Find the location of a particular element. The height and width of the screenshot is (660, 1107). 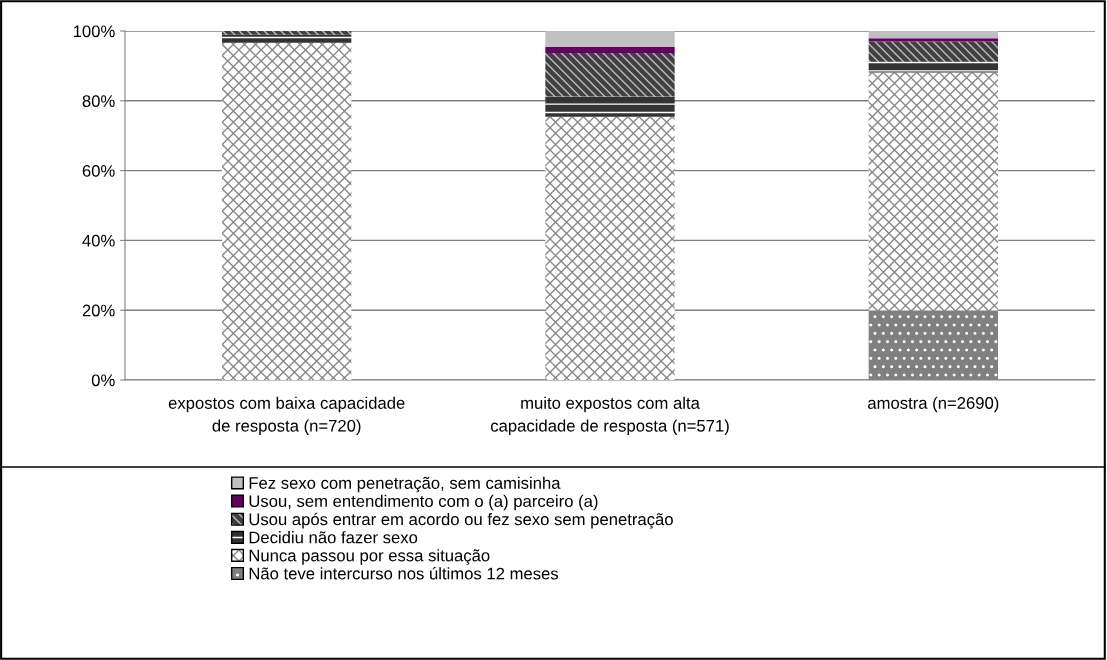

y-tick-label: 0% is located at coordinates (103, 380).